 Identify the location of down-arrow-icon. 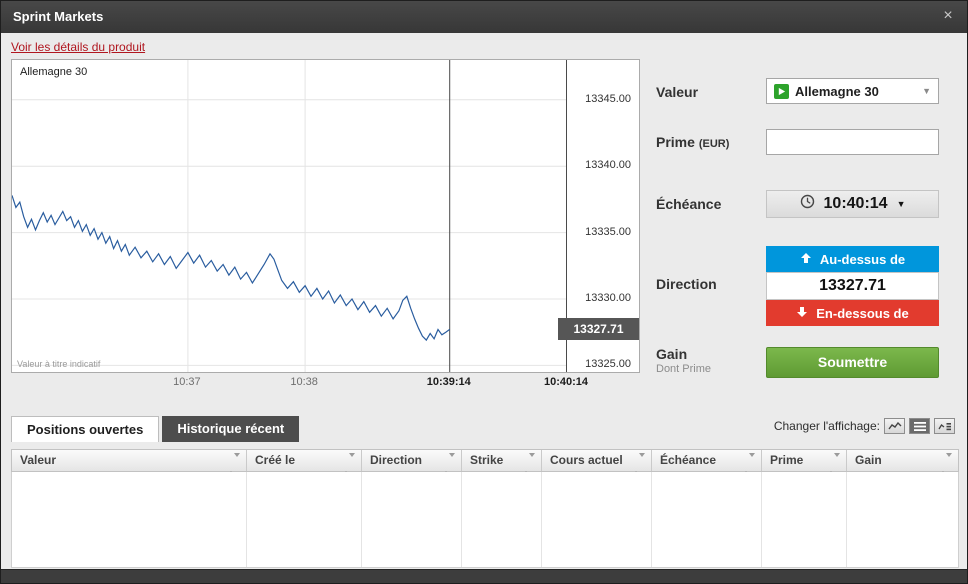
(802, 313).